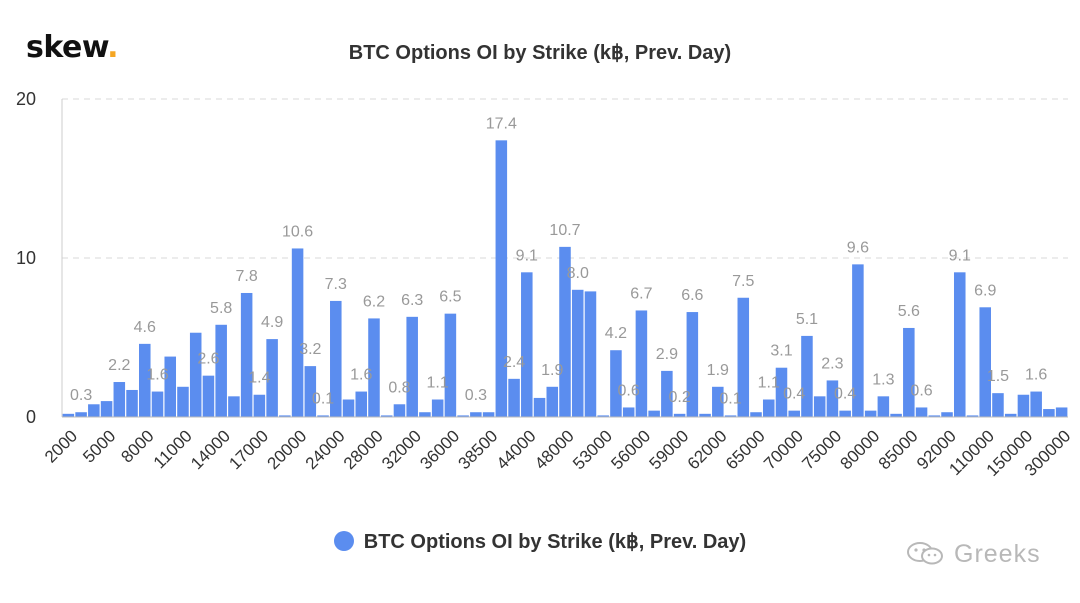 The width and height of the screenshot is (1080, 603). What do you see at coordinates (119, 365) in the screenshot?
I see `data-label: 2.2` at bounding box center [119, 365].